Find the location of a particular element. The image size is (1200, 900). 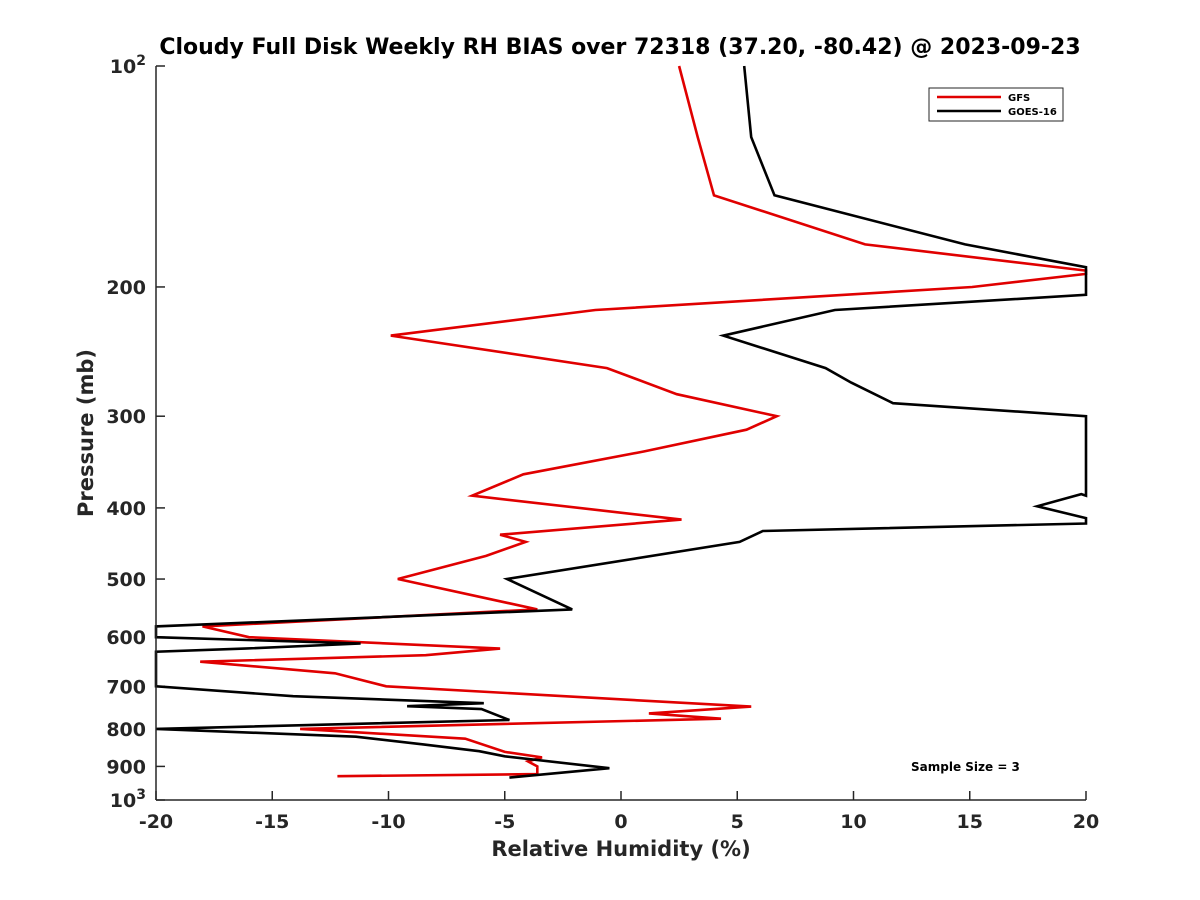

y-axis-label: Pressure (mb) is located at coordinates (86, 433).